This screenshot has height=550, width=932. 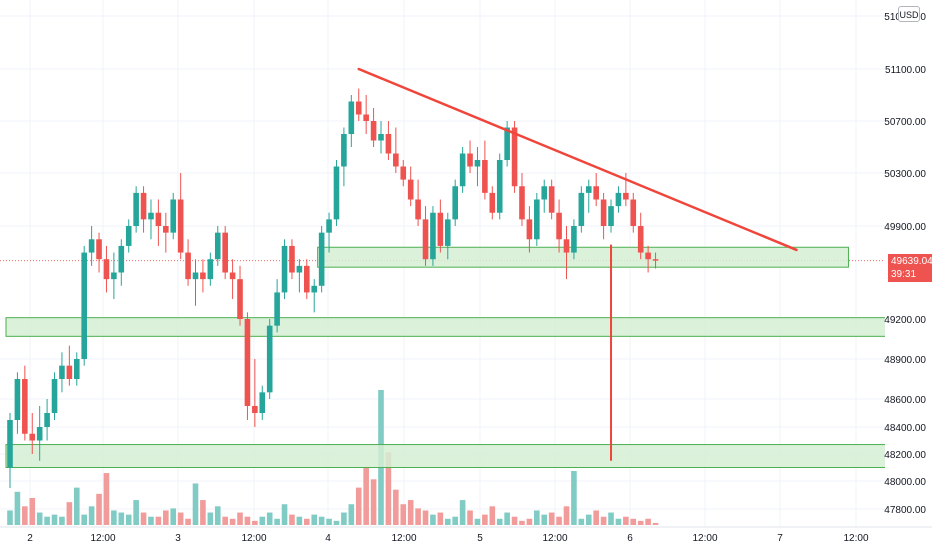 I want to click on currency-button: USD, so click(x=909, y=14).